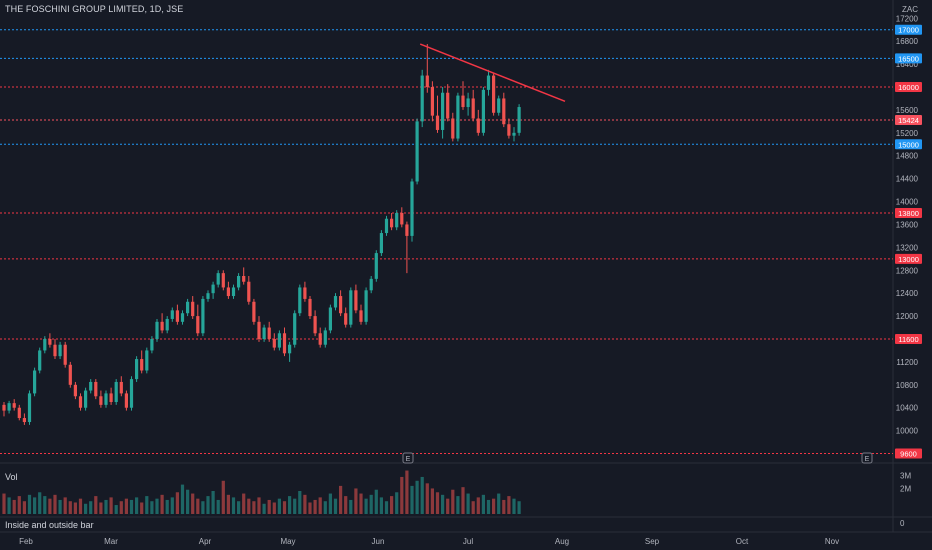  Describe the element at coordinates (907, 18) in the screenshot. I see `y-tick-label: 17200` at that location.